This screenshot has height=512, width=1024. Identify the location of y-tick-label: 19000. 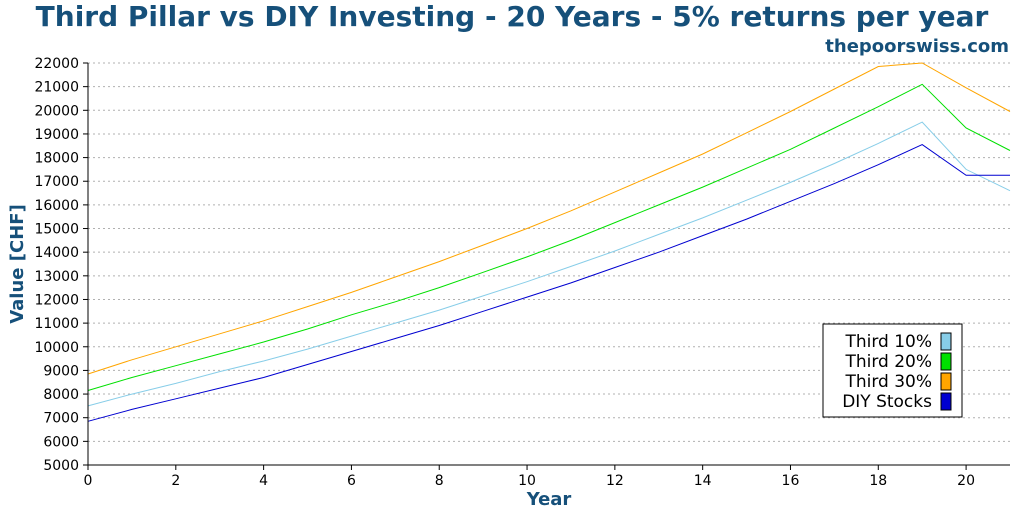
(56, 135).